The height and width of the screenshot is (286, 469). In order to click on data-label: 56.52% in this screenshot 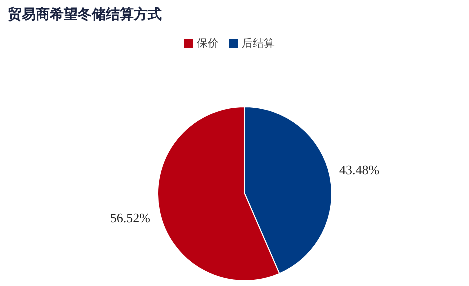, I will do `click(130, 218)`.